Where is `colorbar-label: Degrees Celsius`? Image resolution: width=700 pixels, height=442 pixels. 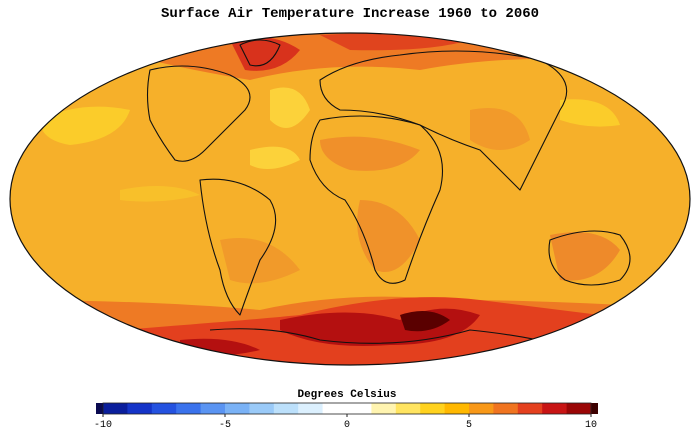
colorbar-label: Degrees Celsius is located at coordinates (346, 395).